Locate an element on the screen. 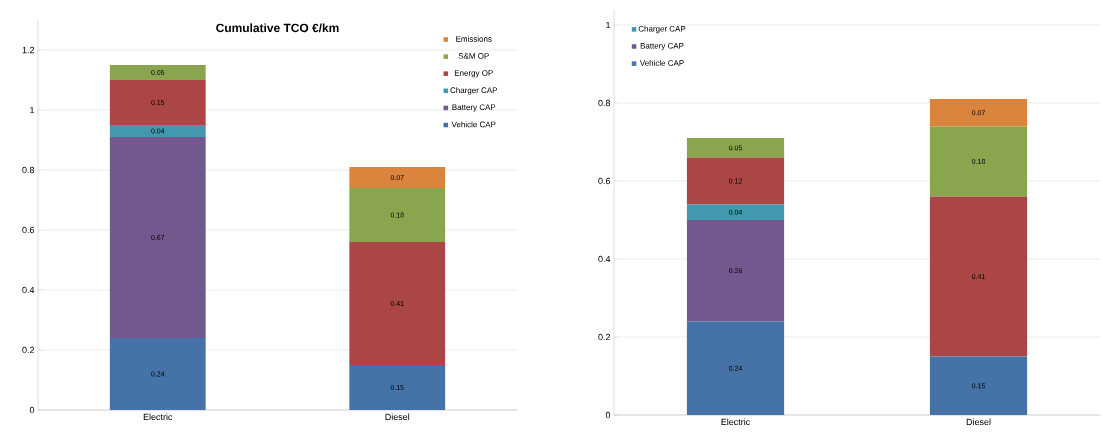  y-tick-label: 1.2 is located at coordinates (28, 50).